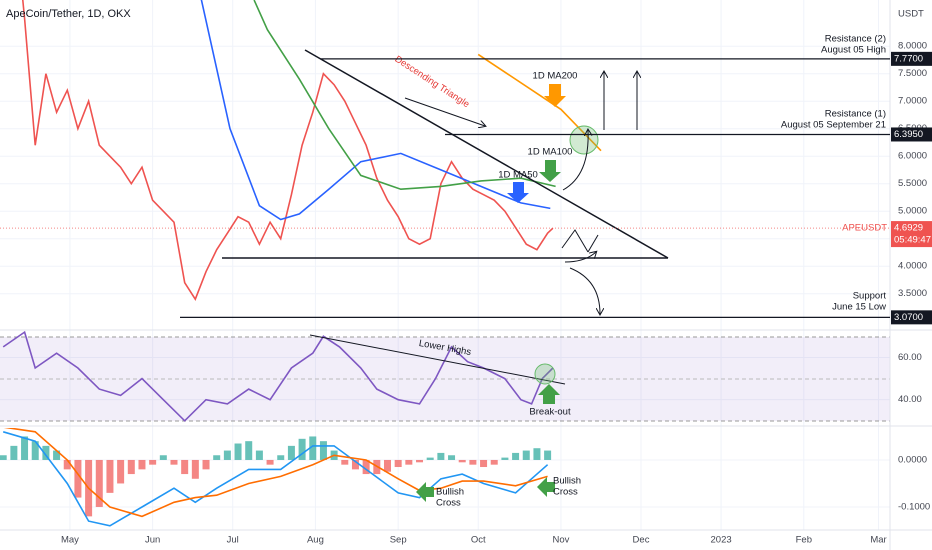 Image resolution: width=932 pixels, height=550 pixels. Describe the element at coordinates (550, 171) in the screenshot. I see `arrow-ma100` at that location.